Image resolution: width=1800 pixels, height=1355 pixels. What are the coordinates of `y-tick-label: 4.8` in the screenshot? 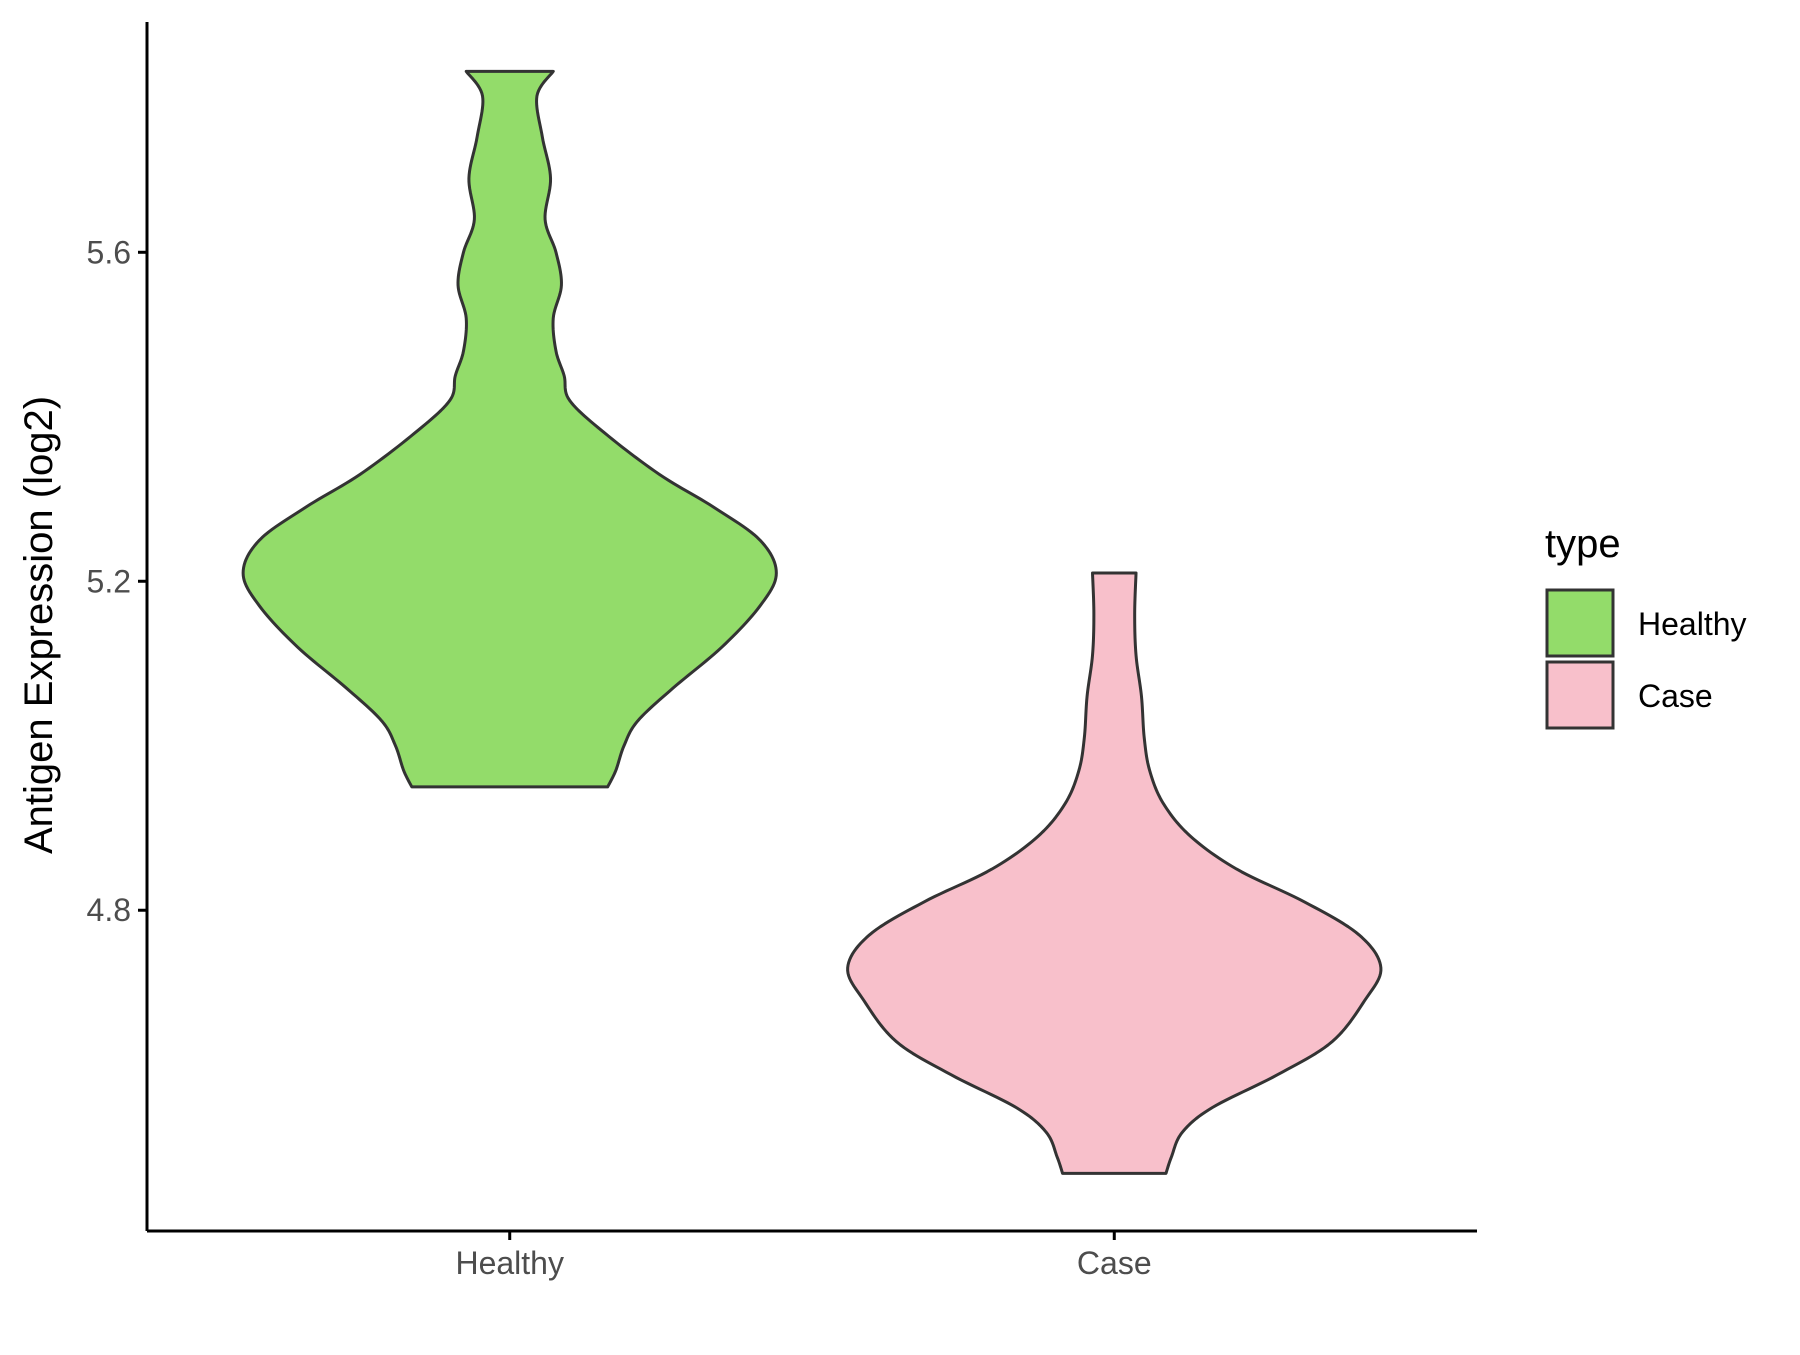 It's located at (109, 910).